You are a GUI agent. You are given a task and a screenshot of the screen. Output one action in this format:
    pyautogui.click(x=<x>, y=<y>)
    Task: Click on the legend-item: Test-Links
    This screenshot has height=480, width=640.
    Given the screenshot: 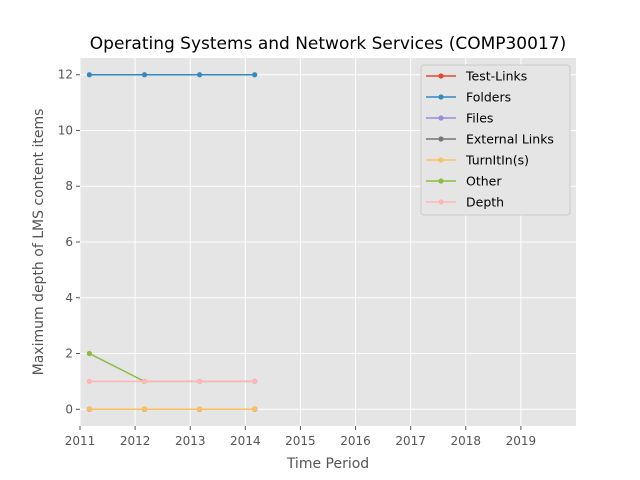 What is the action you would take?
    pyautogui.click(x=476, y=76)
    